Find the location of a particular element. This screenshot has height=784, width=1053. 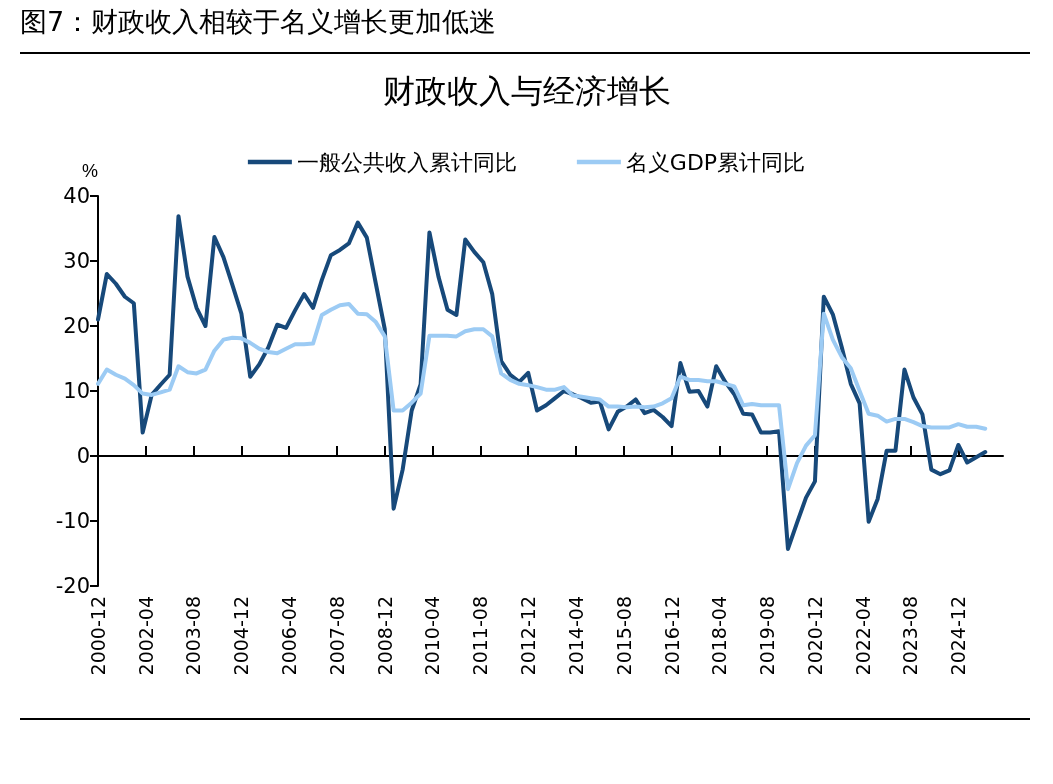

y-tick-label: 20 is located at coordinates (76, 326).